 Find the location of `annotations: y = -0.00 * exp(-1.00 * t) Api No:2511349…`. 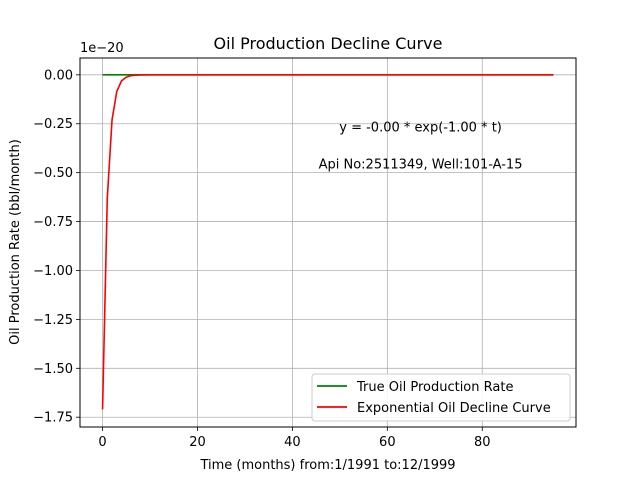

annotations: y = -0.00 * exp(-1.00 * t) Api No:2511349… is located at coordinates (421, 147).